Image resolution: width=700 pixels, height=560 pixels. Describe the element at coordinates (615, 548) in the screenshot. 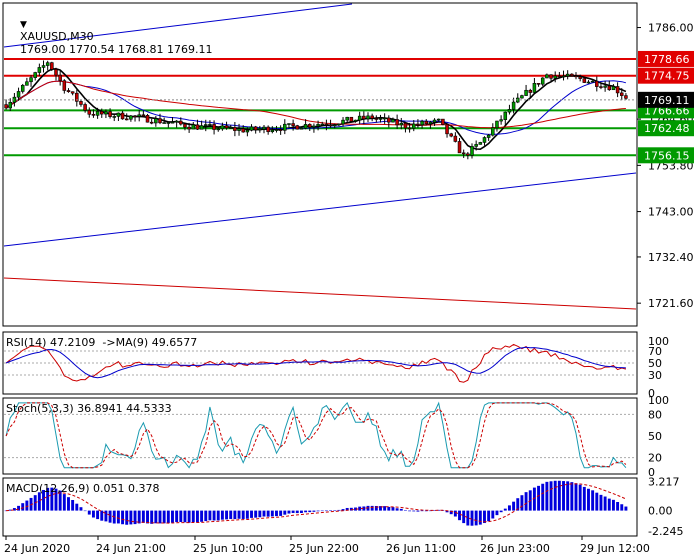

I see `time-axis-label: 29 Jun 12:00` at that location.